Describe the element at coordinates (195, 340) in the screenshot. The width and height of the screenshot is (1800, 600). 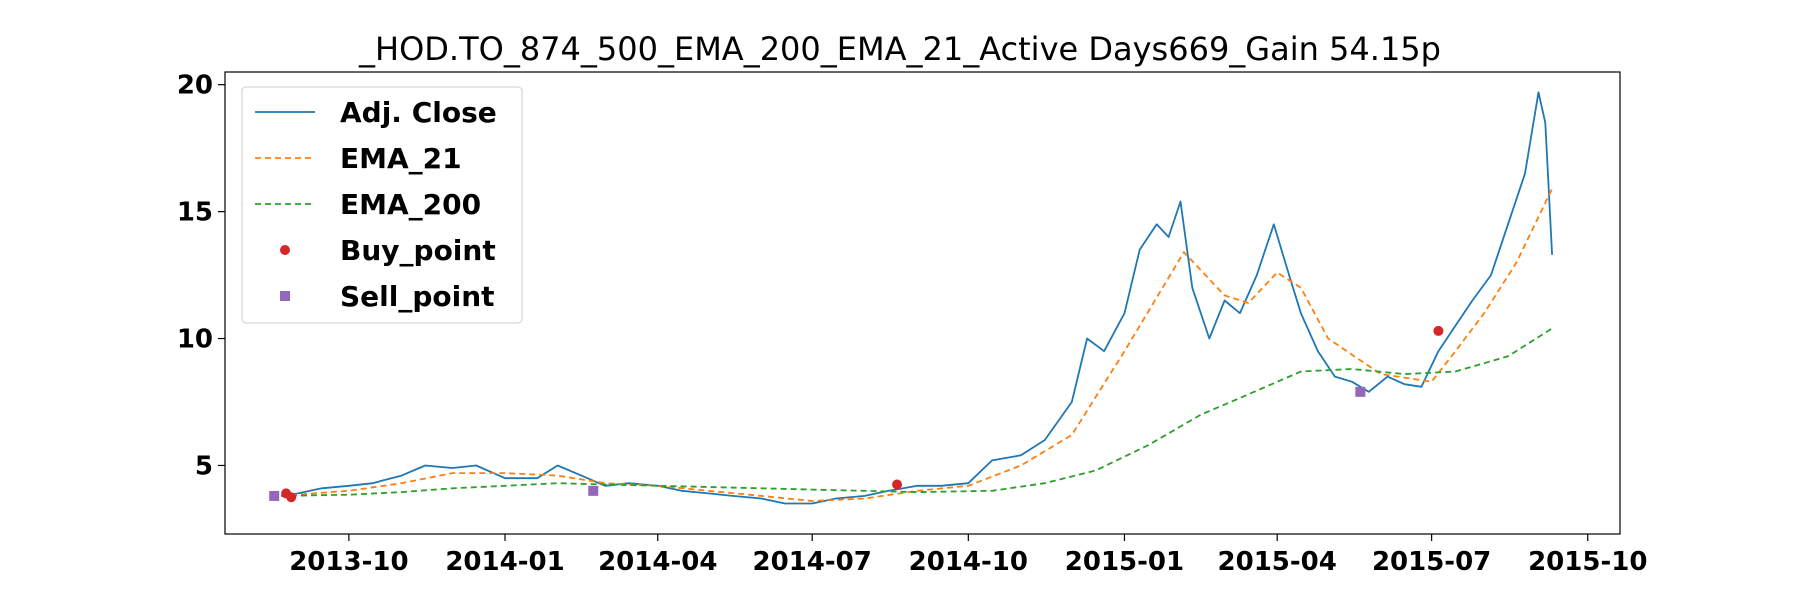
I see `y-tick-label: 10` at that location.